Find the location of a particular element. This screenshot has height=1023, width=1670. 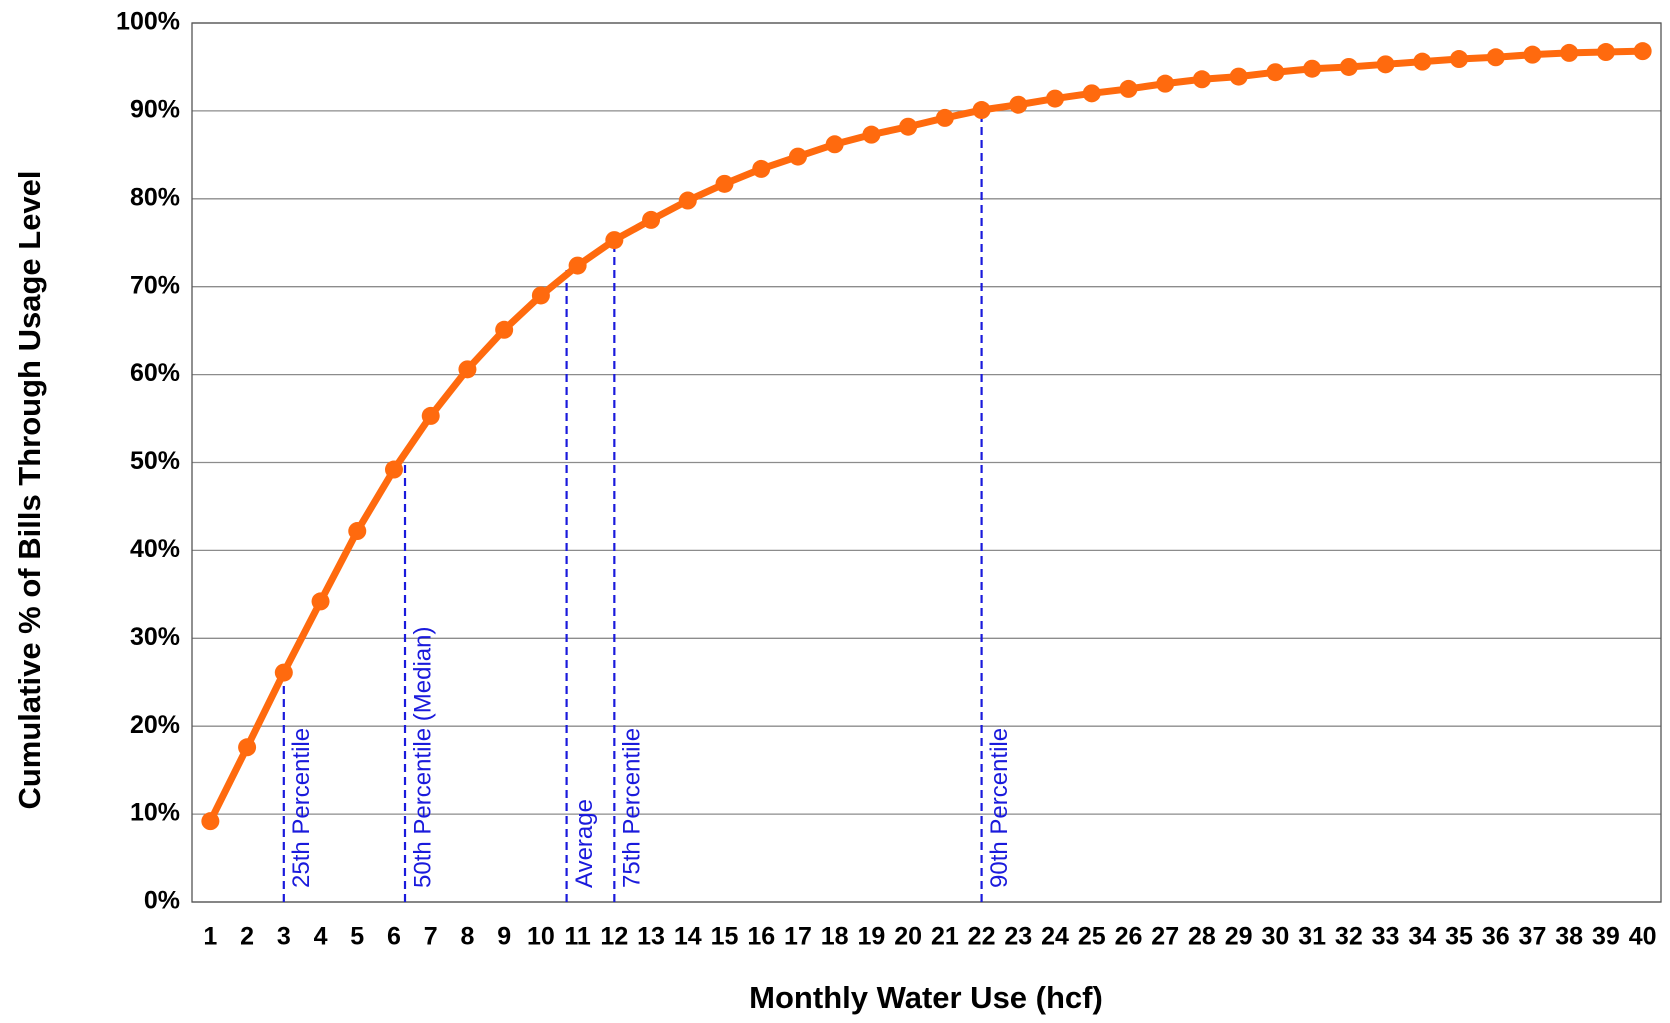

x-tick-label: 7 is located at coordinates (431, 937).